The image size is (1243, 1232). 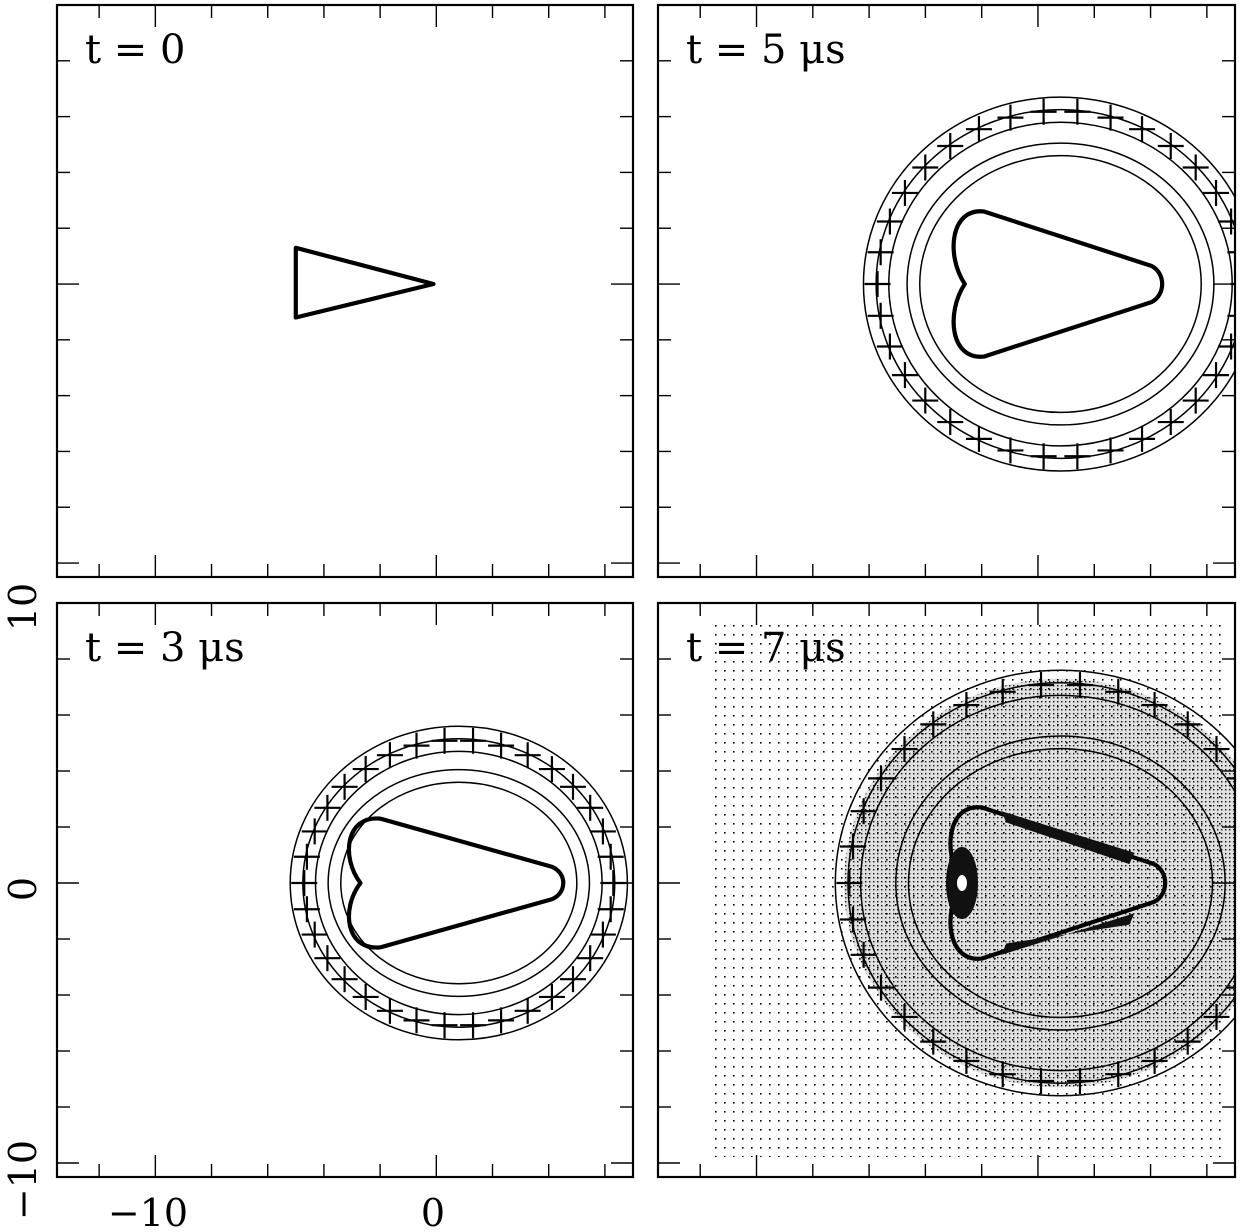 I want to click on dark-patch-hole, so click(x=961, y=883).